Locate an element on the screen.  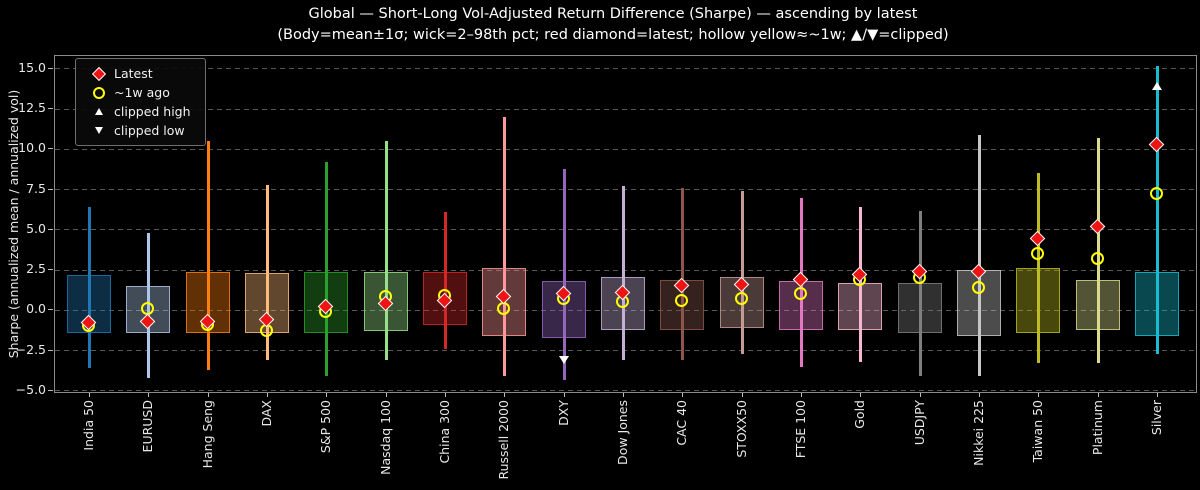
legend-item: ~1w ago is located at coordinates (137, 92).